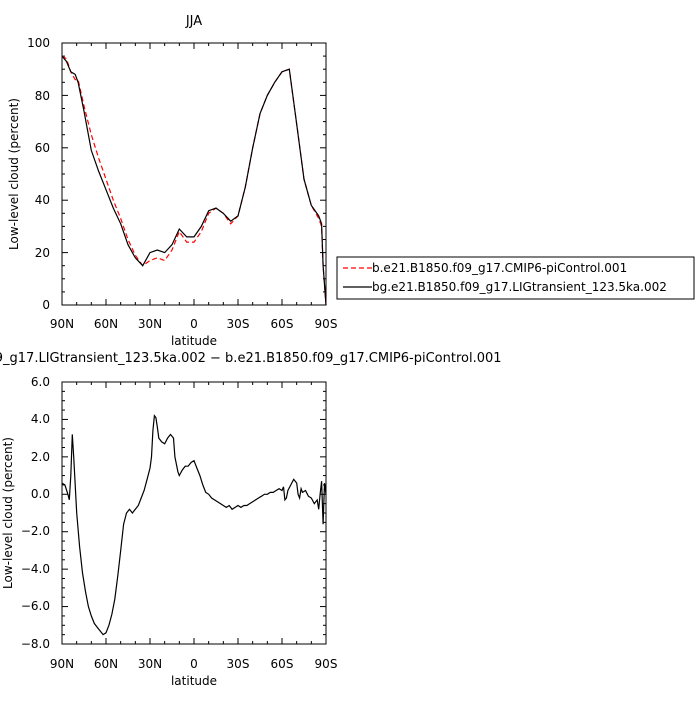 This screenshot has height=705, width=700. Describe the element at coordinates (150, 324) in the screenshot. I see `top-xtick-label-30n: 30N` at that location.